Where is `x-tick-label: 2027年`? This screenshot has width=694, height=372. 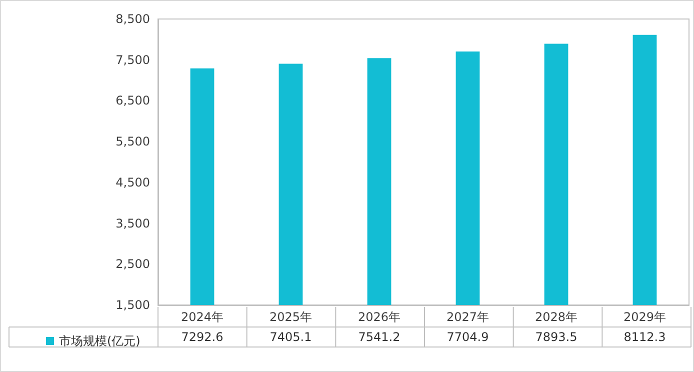
x-tick-label: 2027年 is located at coordinates (468, 317).